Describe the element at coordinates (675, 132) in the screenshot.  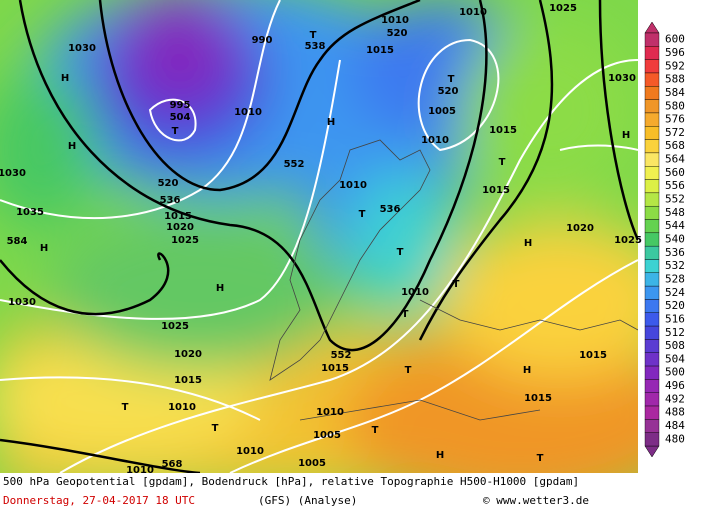
I see `colorbar-label: 572` at that location.